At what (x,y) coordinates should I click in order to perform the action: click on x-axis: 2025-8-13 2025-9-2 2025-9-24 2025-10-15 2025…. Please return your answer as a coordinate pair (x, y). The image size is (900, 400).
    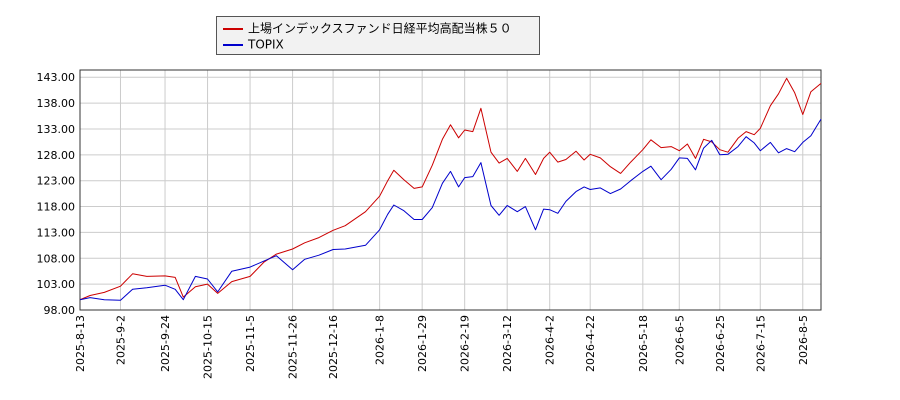
    Looking at the image, I should click on (442, 347).